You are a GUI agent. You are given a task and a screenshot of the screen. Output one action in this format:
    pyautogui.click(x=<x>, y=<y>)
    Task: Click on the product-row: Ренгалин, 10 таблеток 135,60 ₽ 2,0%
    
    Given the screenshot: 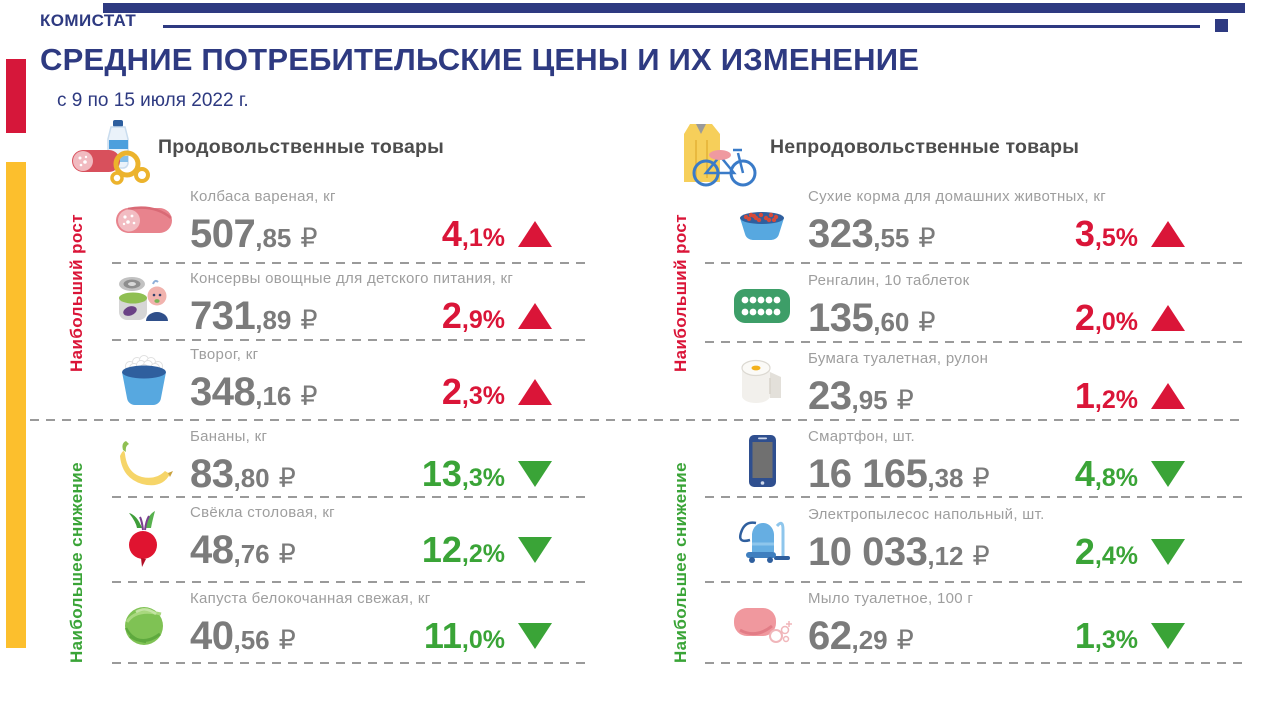 What is the action you would take?
    pyautogui.click(x=957, y=311)
    